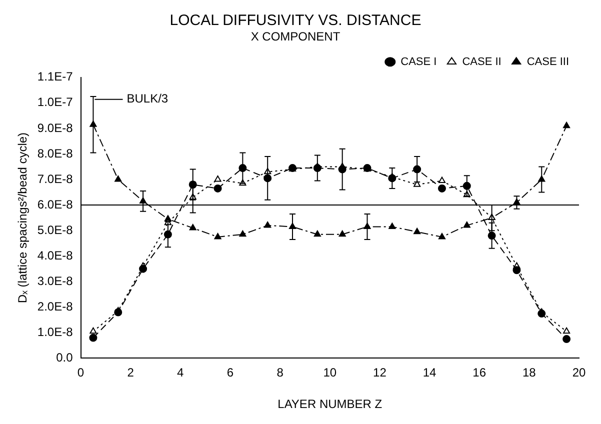 The image size is (601, 424). What do you see at coordinates (479, 373) in the screenshot?
I see `x-tick-label: 16` at bounding box center [479, 373].